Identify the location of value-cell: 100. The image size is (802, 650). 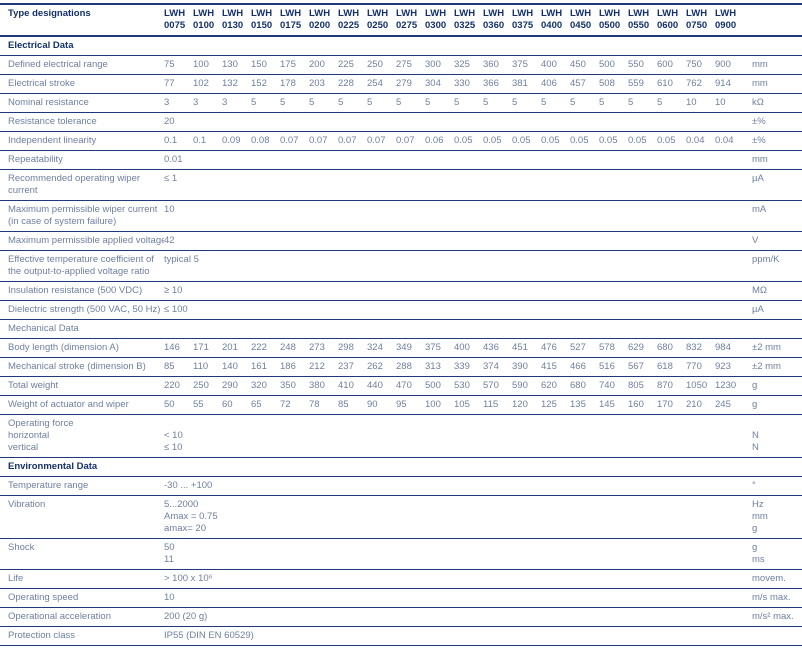
(439, 405).